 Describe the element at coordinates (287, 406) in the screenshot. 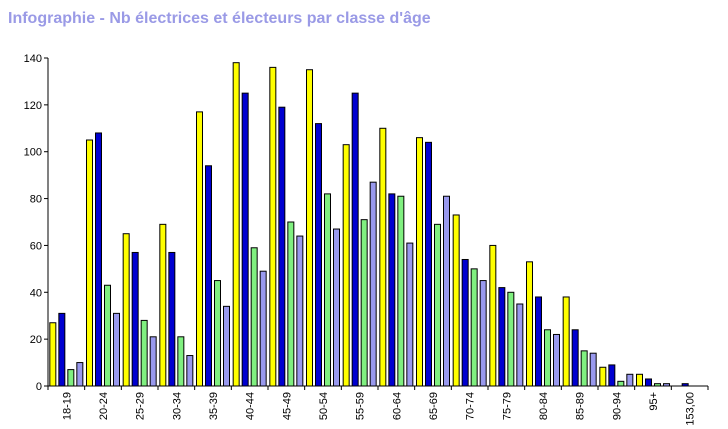

I see `x-tick-label: 45-49` at that location.